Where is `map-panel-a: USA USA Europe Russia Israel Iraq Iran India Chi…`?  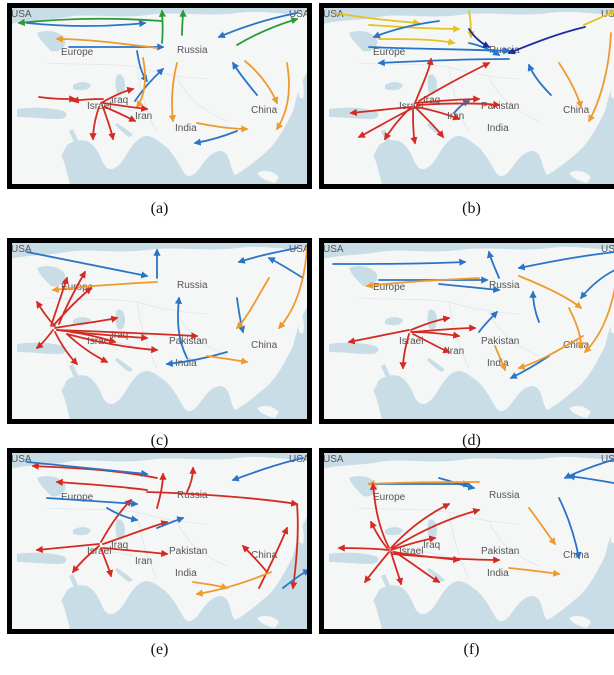
map-panel-a: USA USA Europe Russia Israel Iraq Iran India Chi… is located at coordinates (159, 96).